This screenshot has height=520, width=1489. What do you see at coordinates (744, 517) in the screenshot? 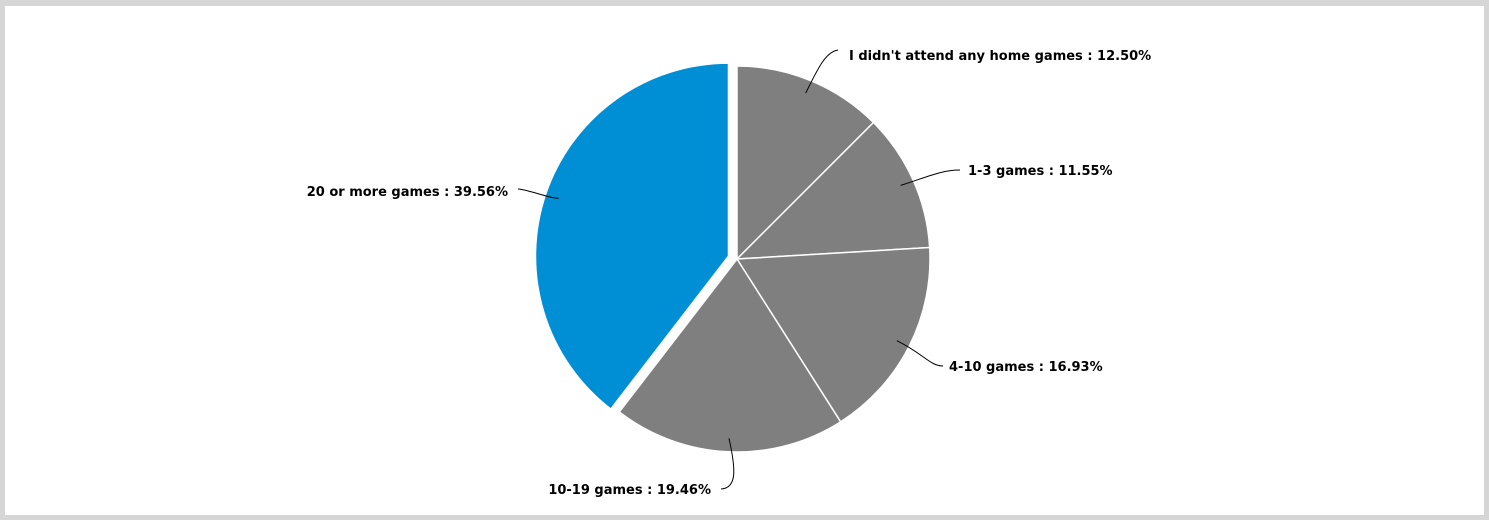
I see `frame-bottom-edge` at bounding box center [744, 517].